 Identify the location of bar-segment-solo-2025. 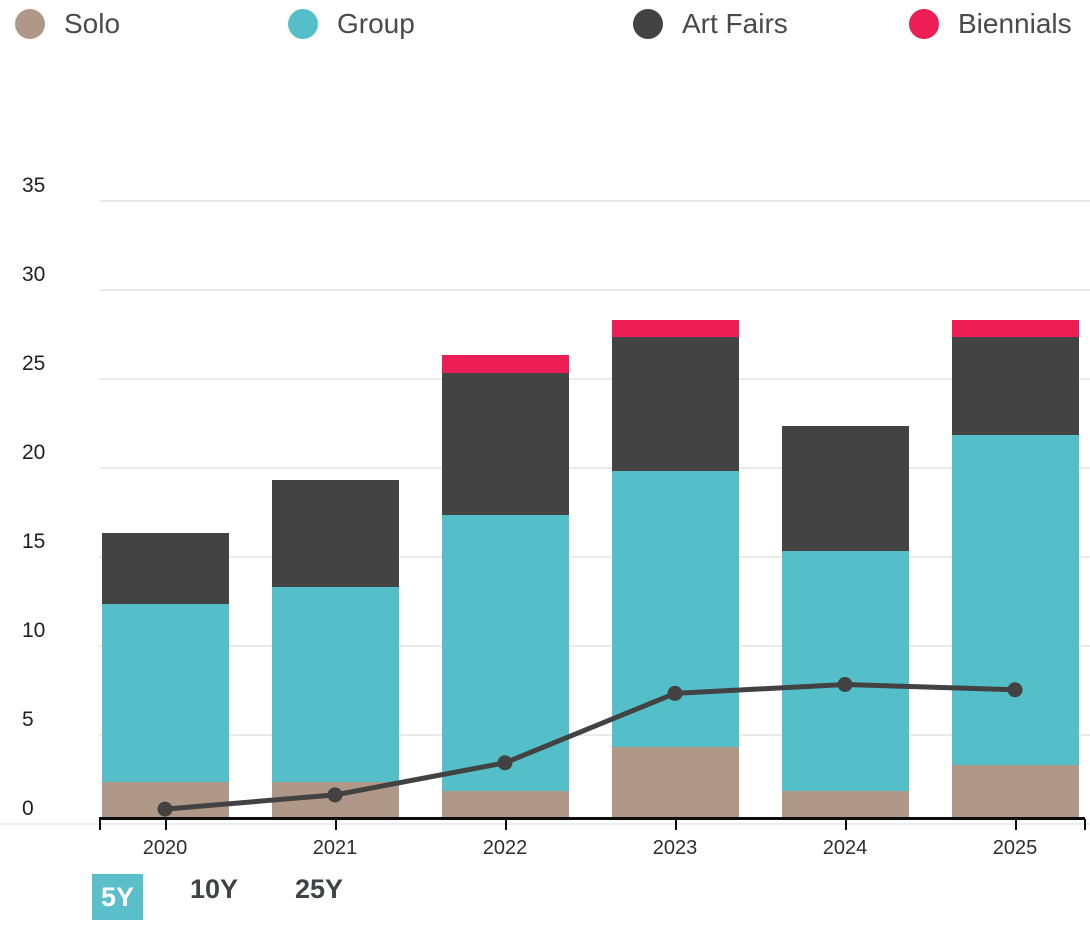
(1015, 791).